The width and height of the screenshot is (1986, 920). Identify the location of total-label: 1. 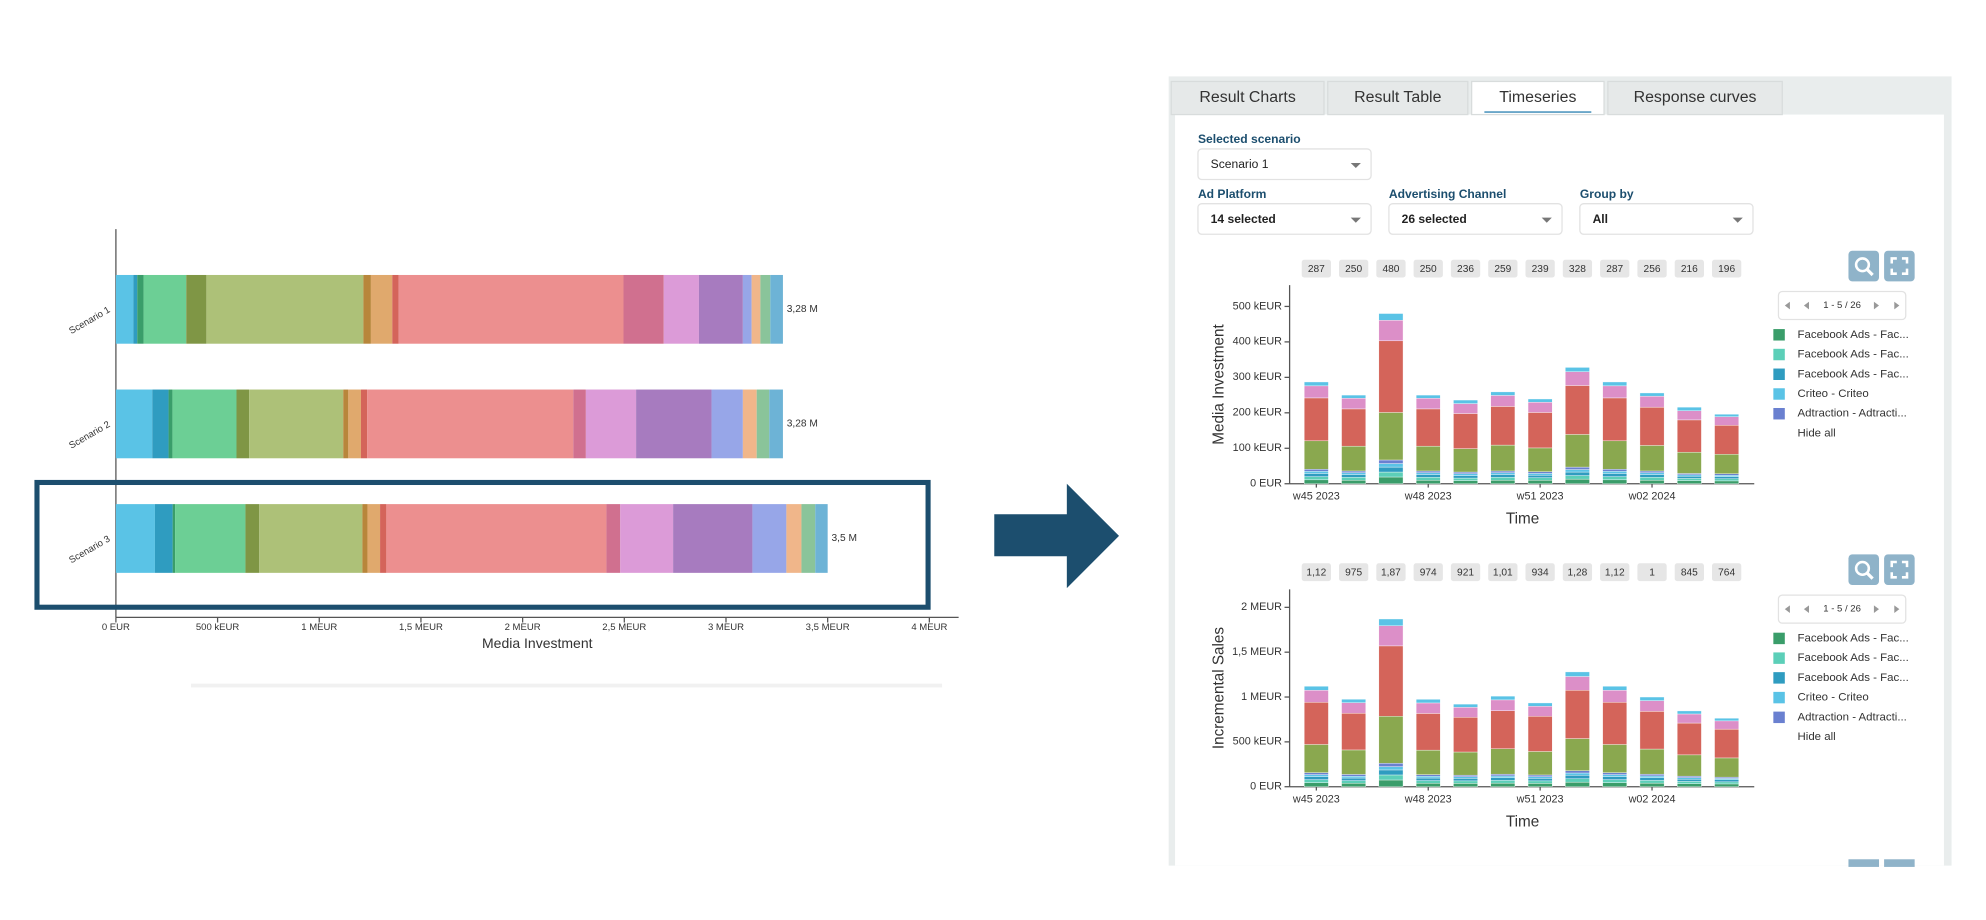
(1652, 573).